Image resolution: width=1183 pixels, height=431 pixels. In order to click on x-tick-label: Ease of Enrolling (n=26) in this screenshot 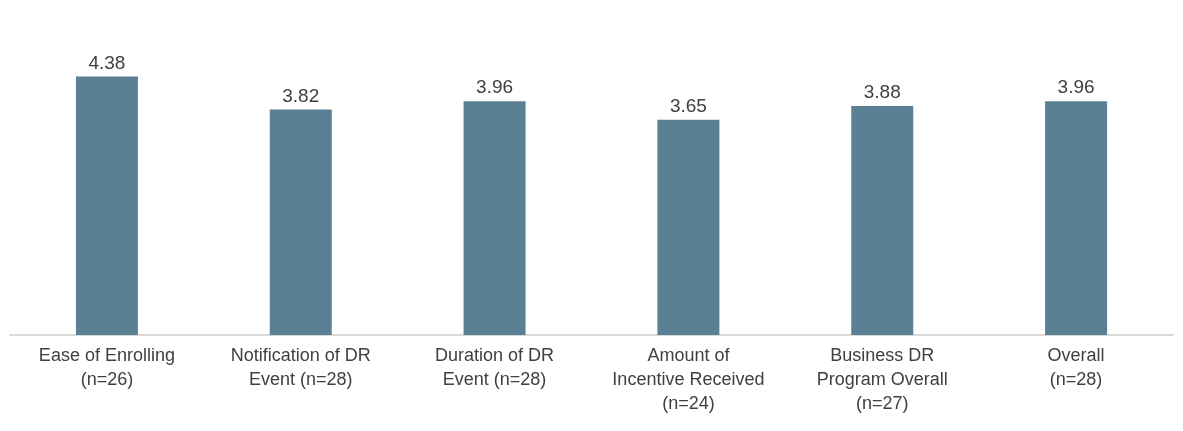, I will do `click(106, 367)`.